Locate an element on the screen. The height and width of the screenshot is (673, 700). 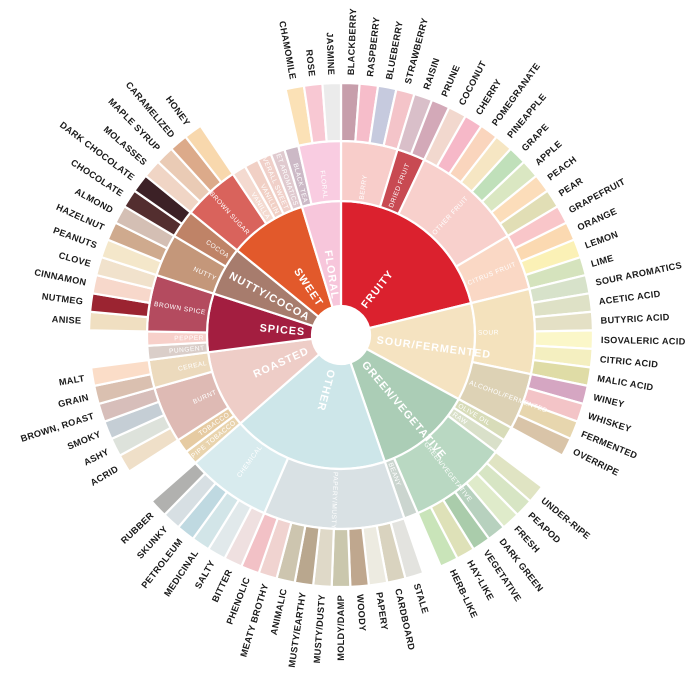
label-l3-prune: PRUNE is located at coordinates (450, 80).